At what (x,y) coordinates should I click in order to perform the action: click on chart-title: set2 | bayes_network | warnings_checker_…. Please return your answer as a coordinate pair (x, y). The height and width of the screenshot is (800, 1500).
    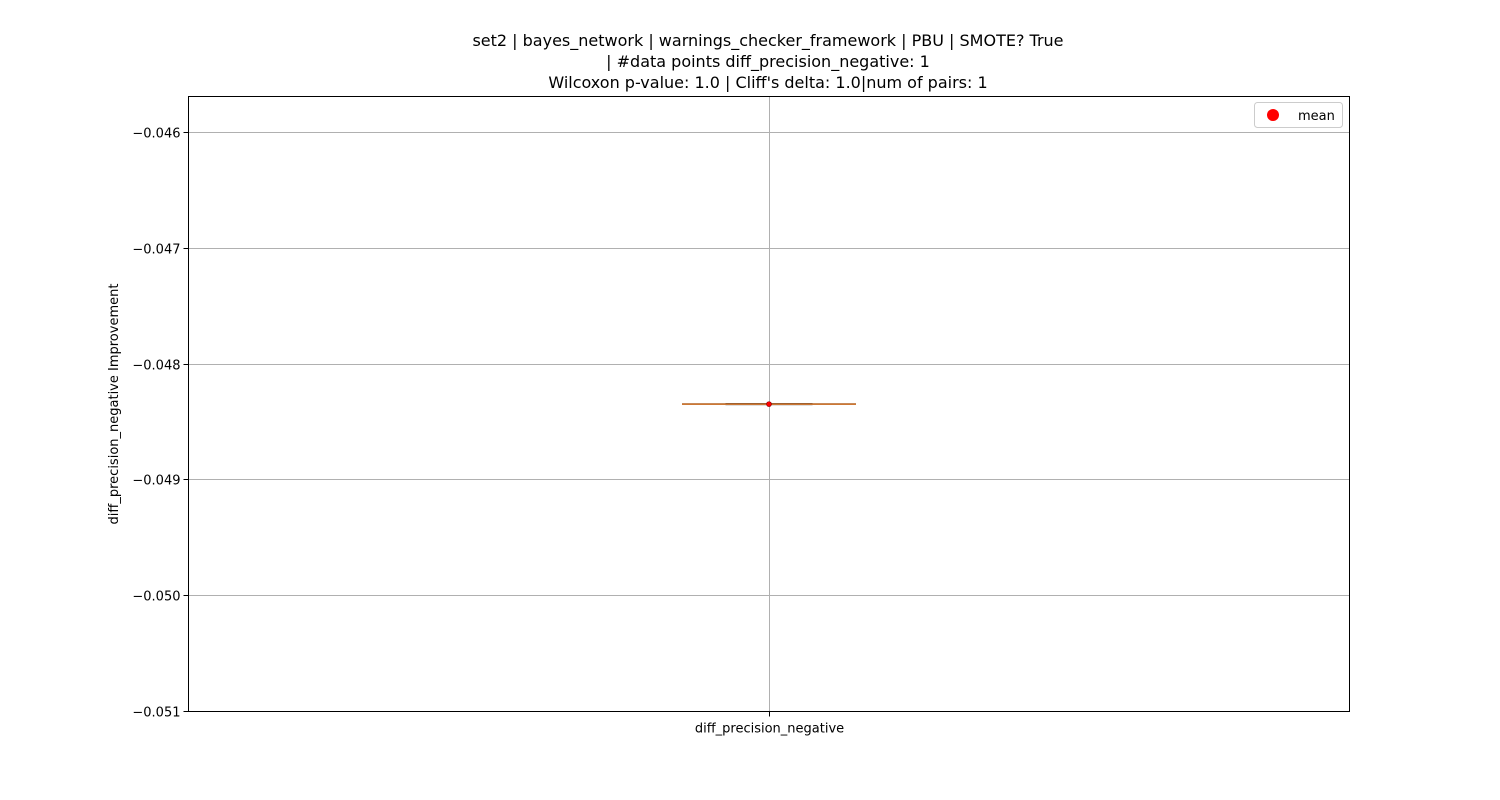
    Looking at the image, I should click on (767, 61).